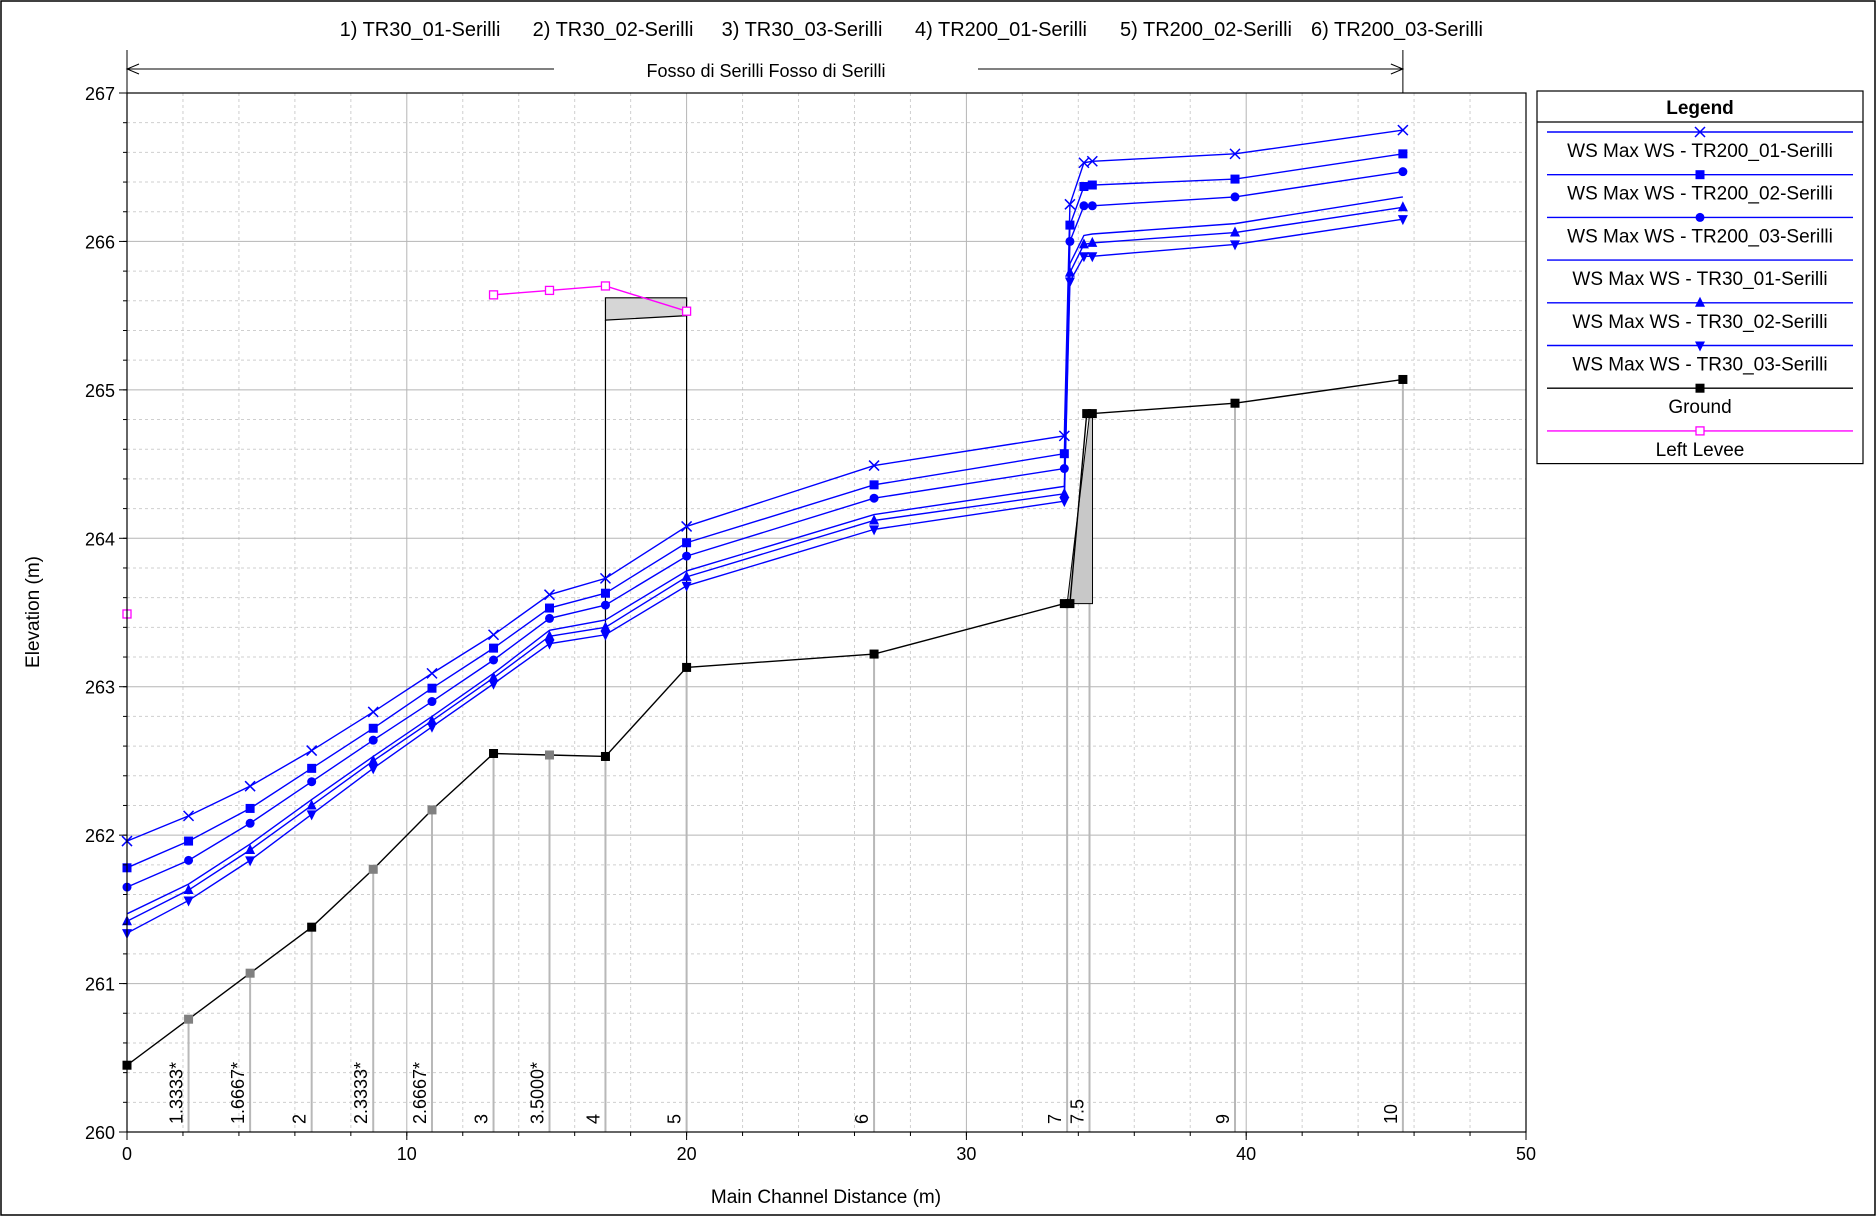 The image size is (1876, 1216). Describe the element at coordinates (1078, 1111) in the screenshot. I see `station-label: 7.5` at that location.